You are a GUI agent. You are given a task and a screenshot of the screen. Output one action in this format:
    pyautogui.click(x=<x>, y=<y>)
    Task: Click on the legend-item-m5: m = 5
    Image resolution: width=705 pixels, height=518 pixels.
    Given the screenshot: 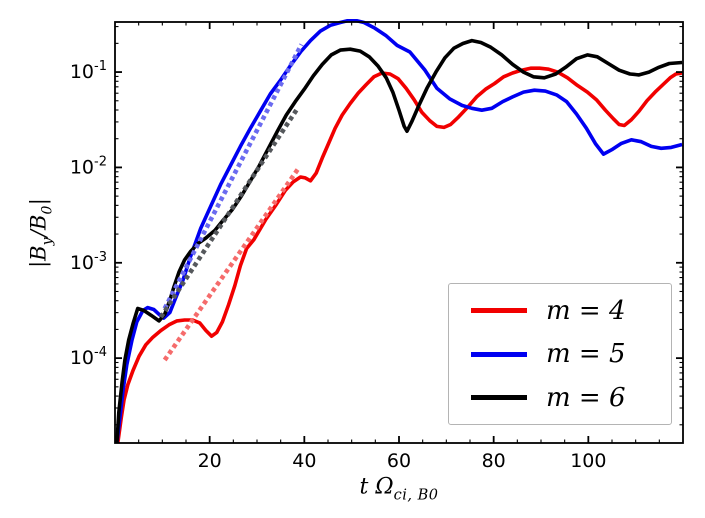 What is the action you would take?
    pyautogui.click(x=560, y=354)
    